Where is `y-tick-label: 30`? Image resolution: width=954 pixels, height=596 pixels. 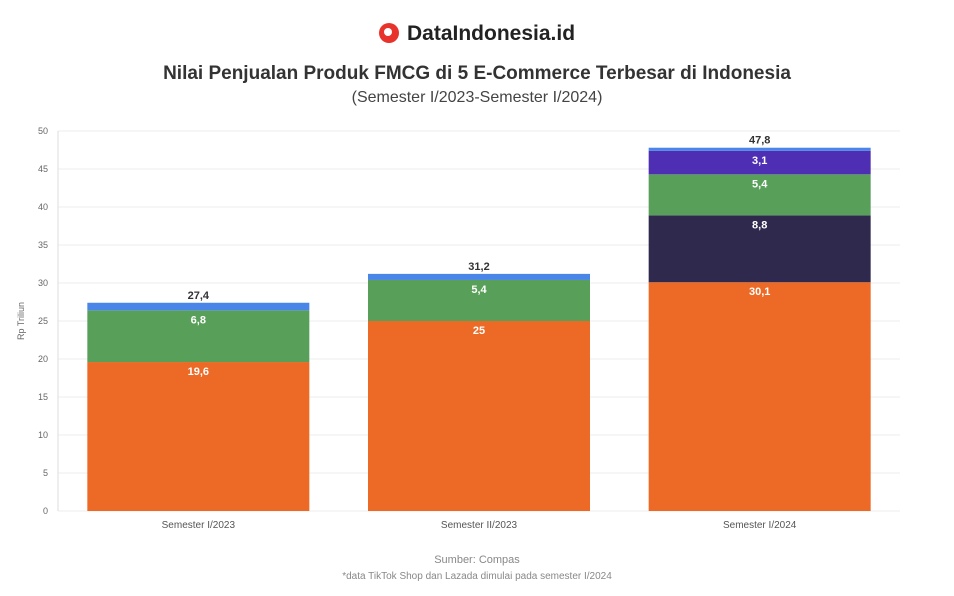 y-tick-label: 30 is located at coordinates (43, 283).